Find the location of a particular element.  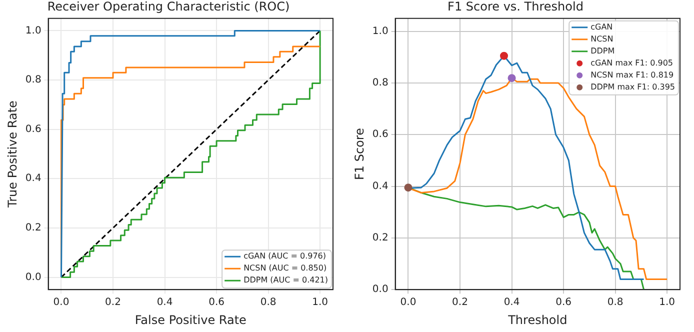

x-axis-title: Threshold is located at coordinates (537, 319).